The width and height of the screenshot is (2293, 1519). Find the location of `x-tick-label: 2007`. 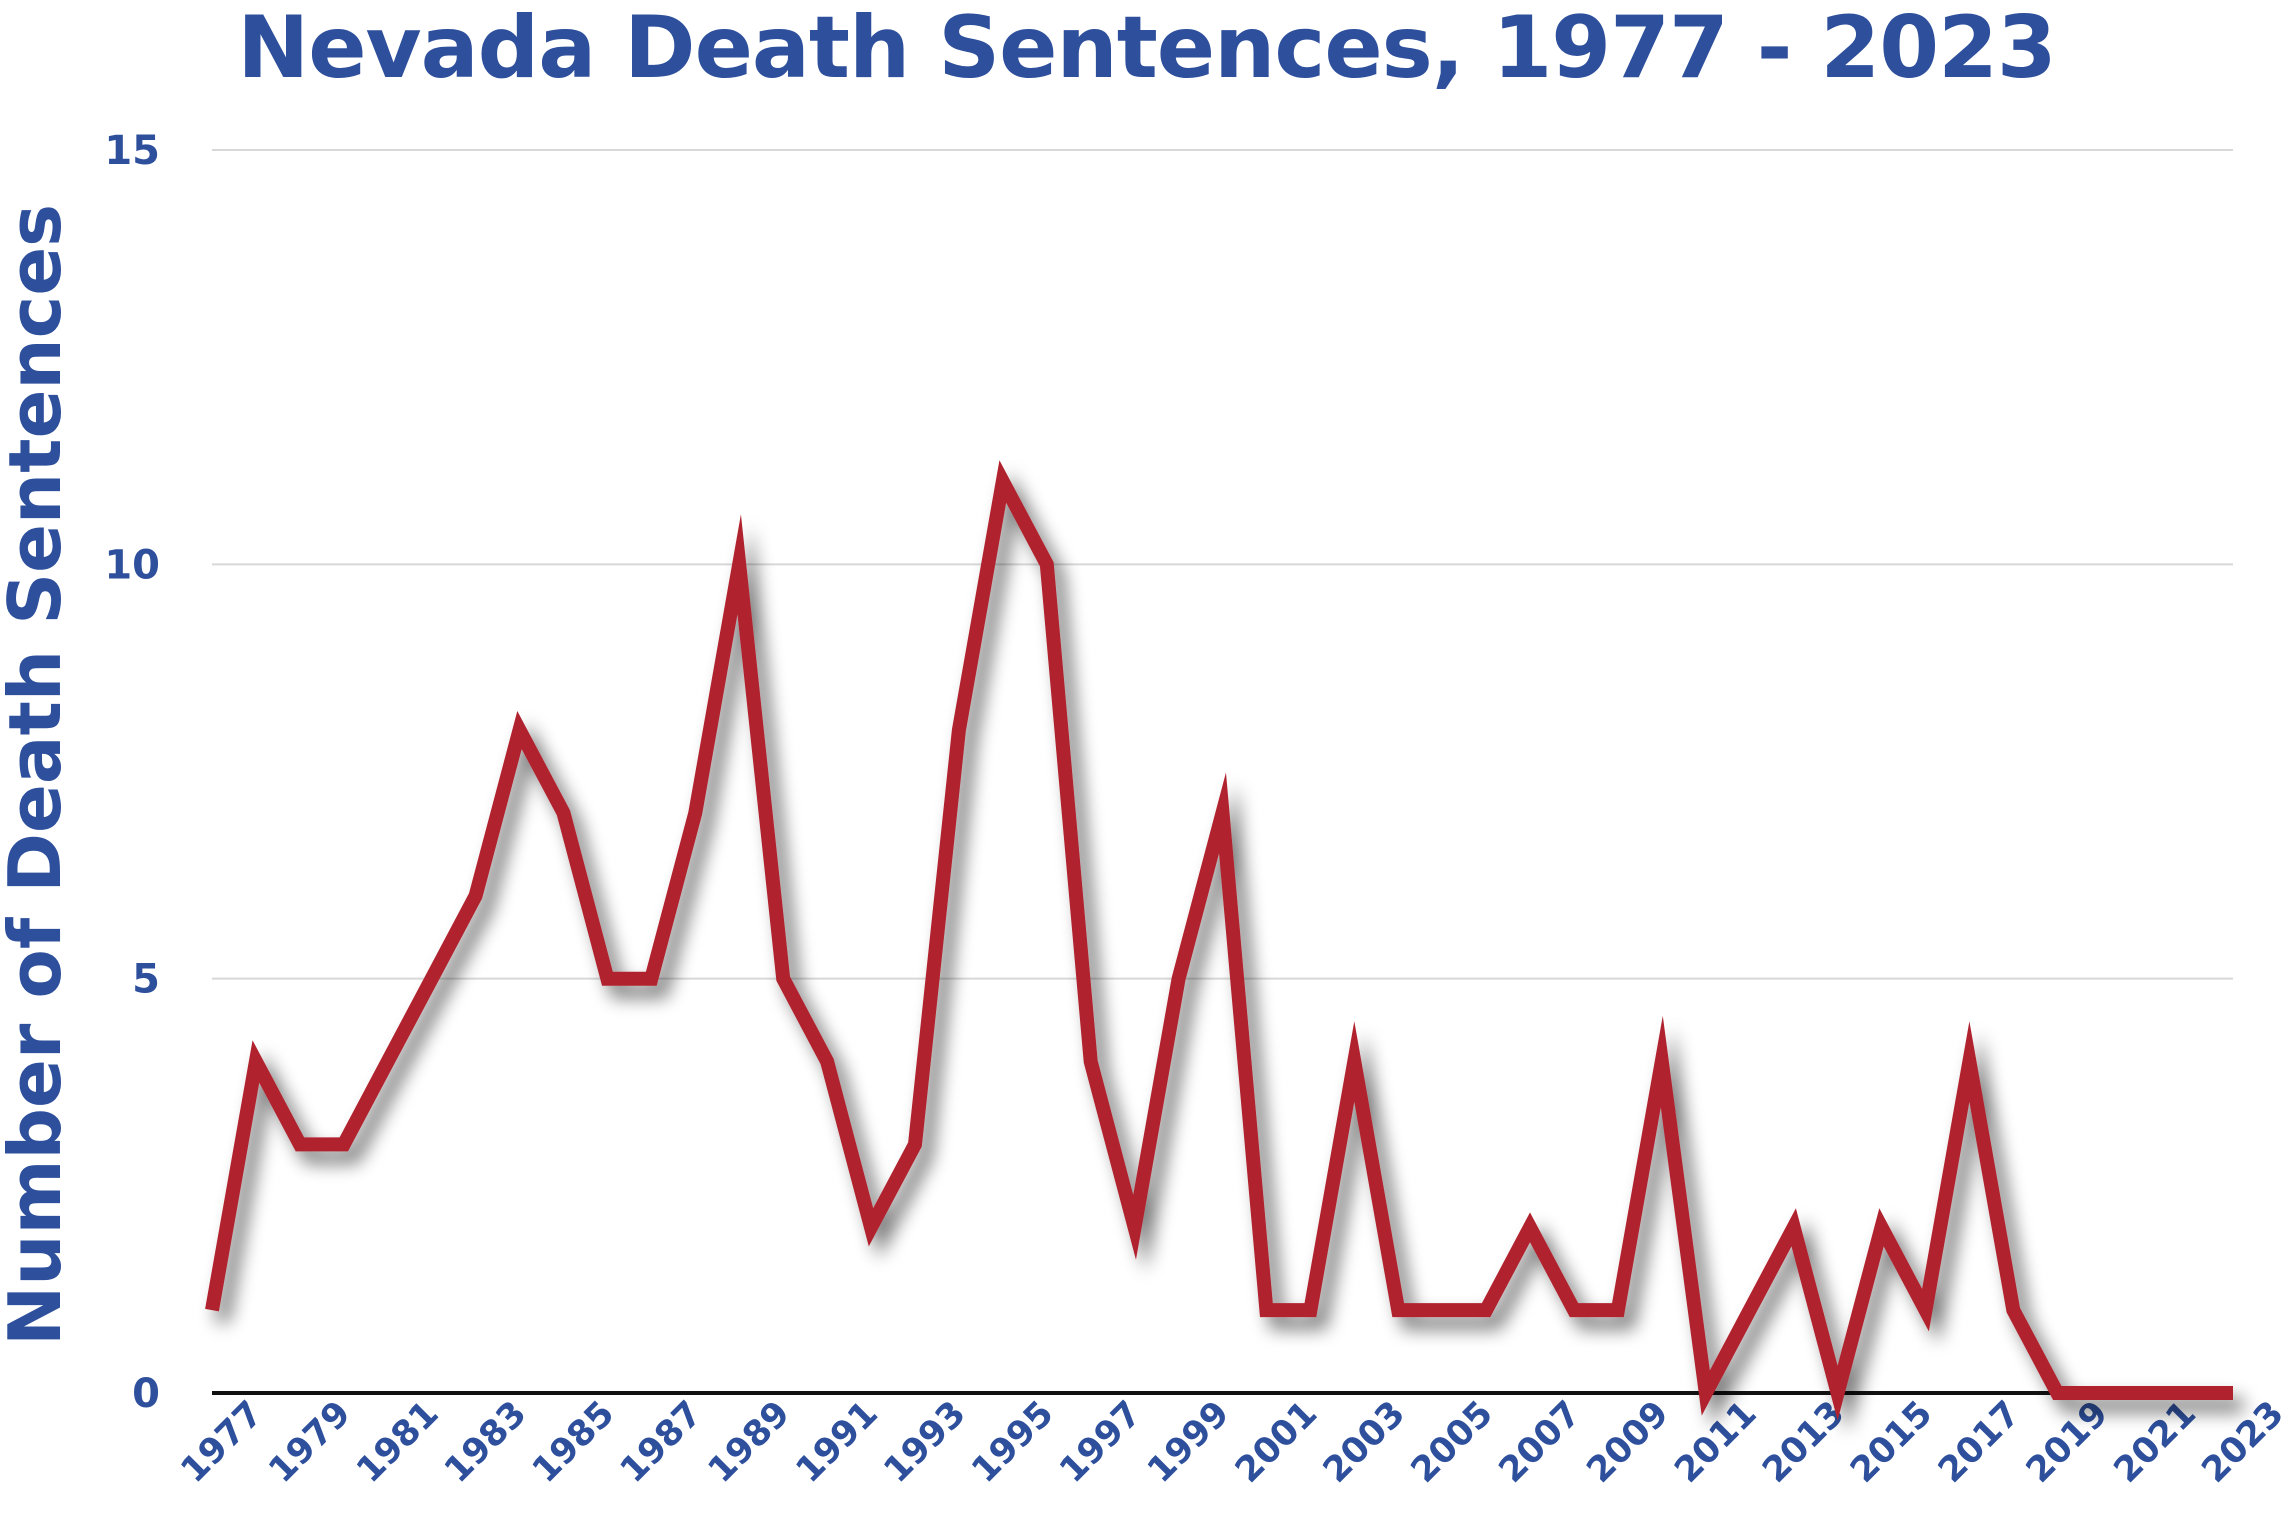

x-tick-label: 2007 is located at coordinates (1540, 1442).